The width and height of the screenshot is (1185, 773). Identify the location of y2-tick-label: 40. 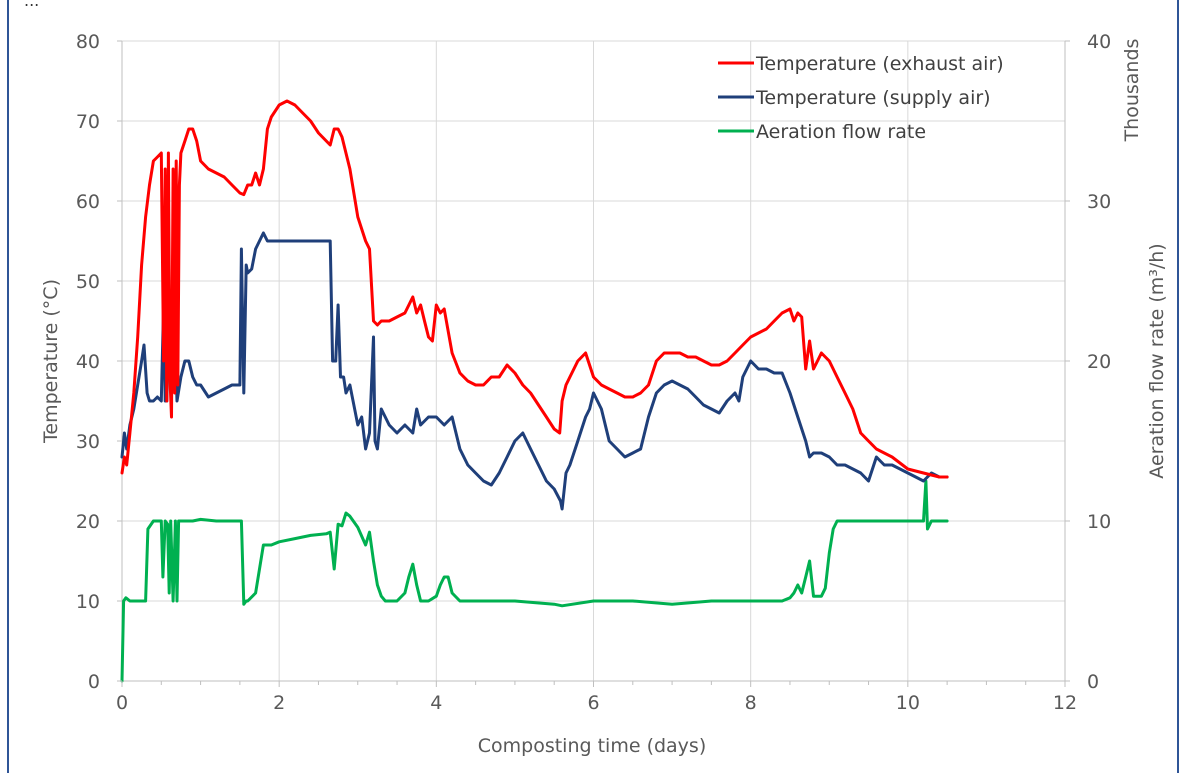
(1099, 42).